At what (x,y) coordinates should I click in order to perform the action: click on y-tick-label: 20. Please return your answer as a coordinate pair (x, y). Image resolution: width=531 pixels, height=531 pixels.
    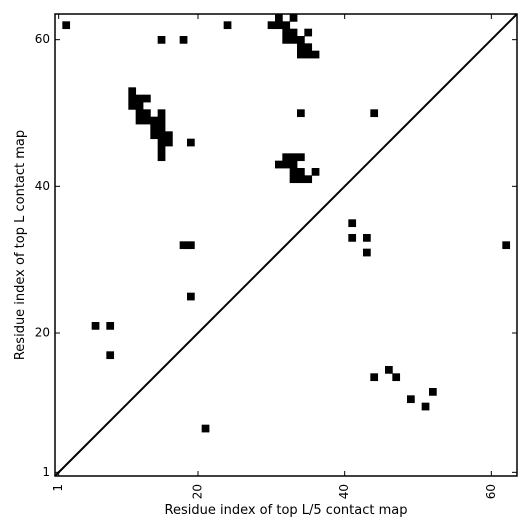
    Looking at the image, I should click on (42, 333).